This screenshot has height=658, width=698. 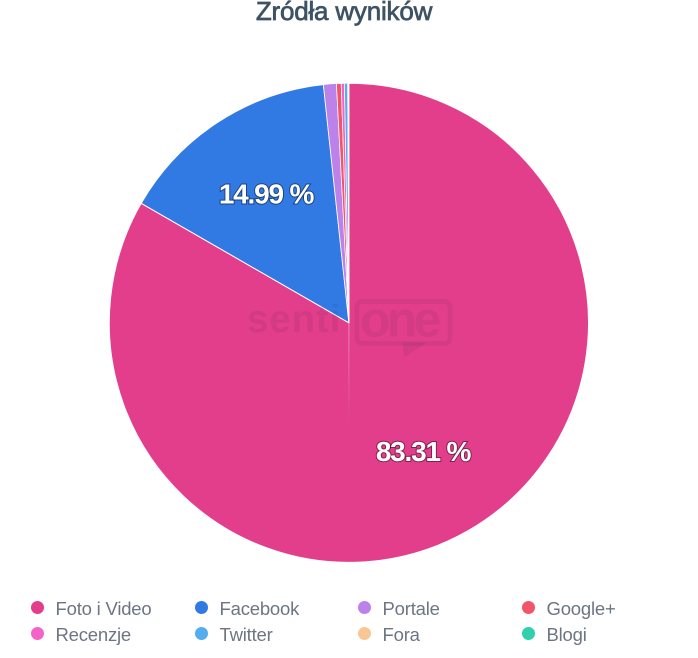 I want to click on svg-text: 83.31 %, so click(x=424, y=451).